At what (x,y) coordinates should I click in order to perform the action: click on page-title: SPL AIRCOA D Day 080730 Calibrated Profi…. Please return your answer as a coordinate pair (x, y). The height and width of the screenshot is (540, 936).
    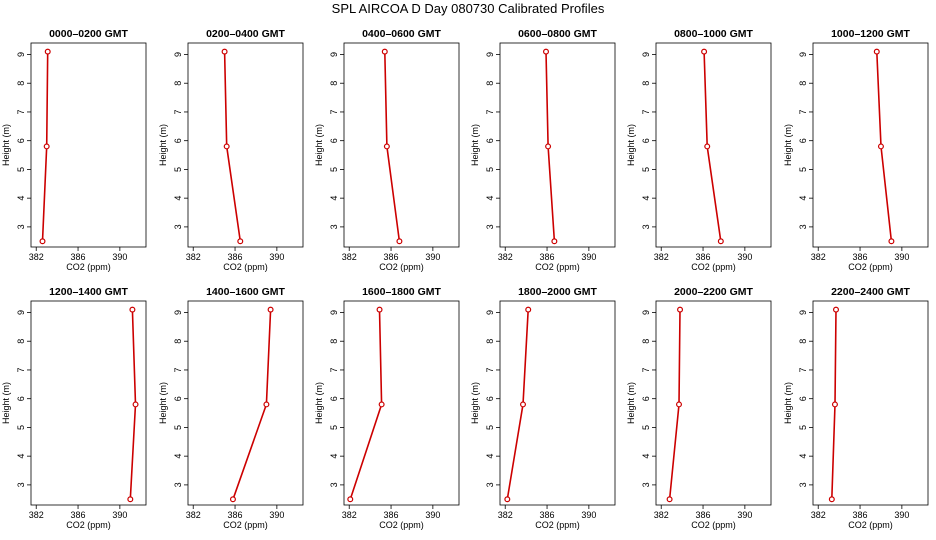
    Looking at the image, I should click on (468, 8).